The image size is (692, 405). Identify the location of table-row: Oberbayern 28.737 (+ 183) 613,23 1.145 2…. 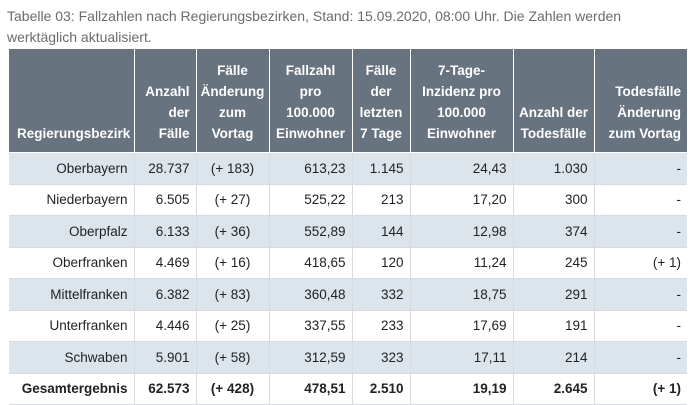
(348, 168).